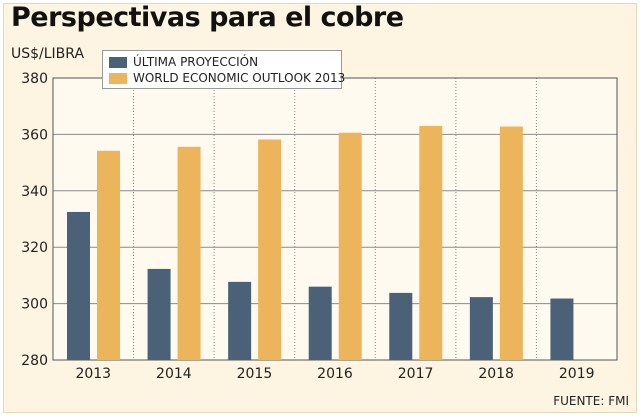 This screenshot has height=416, width=640. Describe the element at coordinates (34, 79) in the screenshot. I see `y-tick-label: 380` at that location.